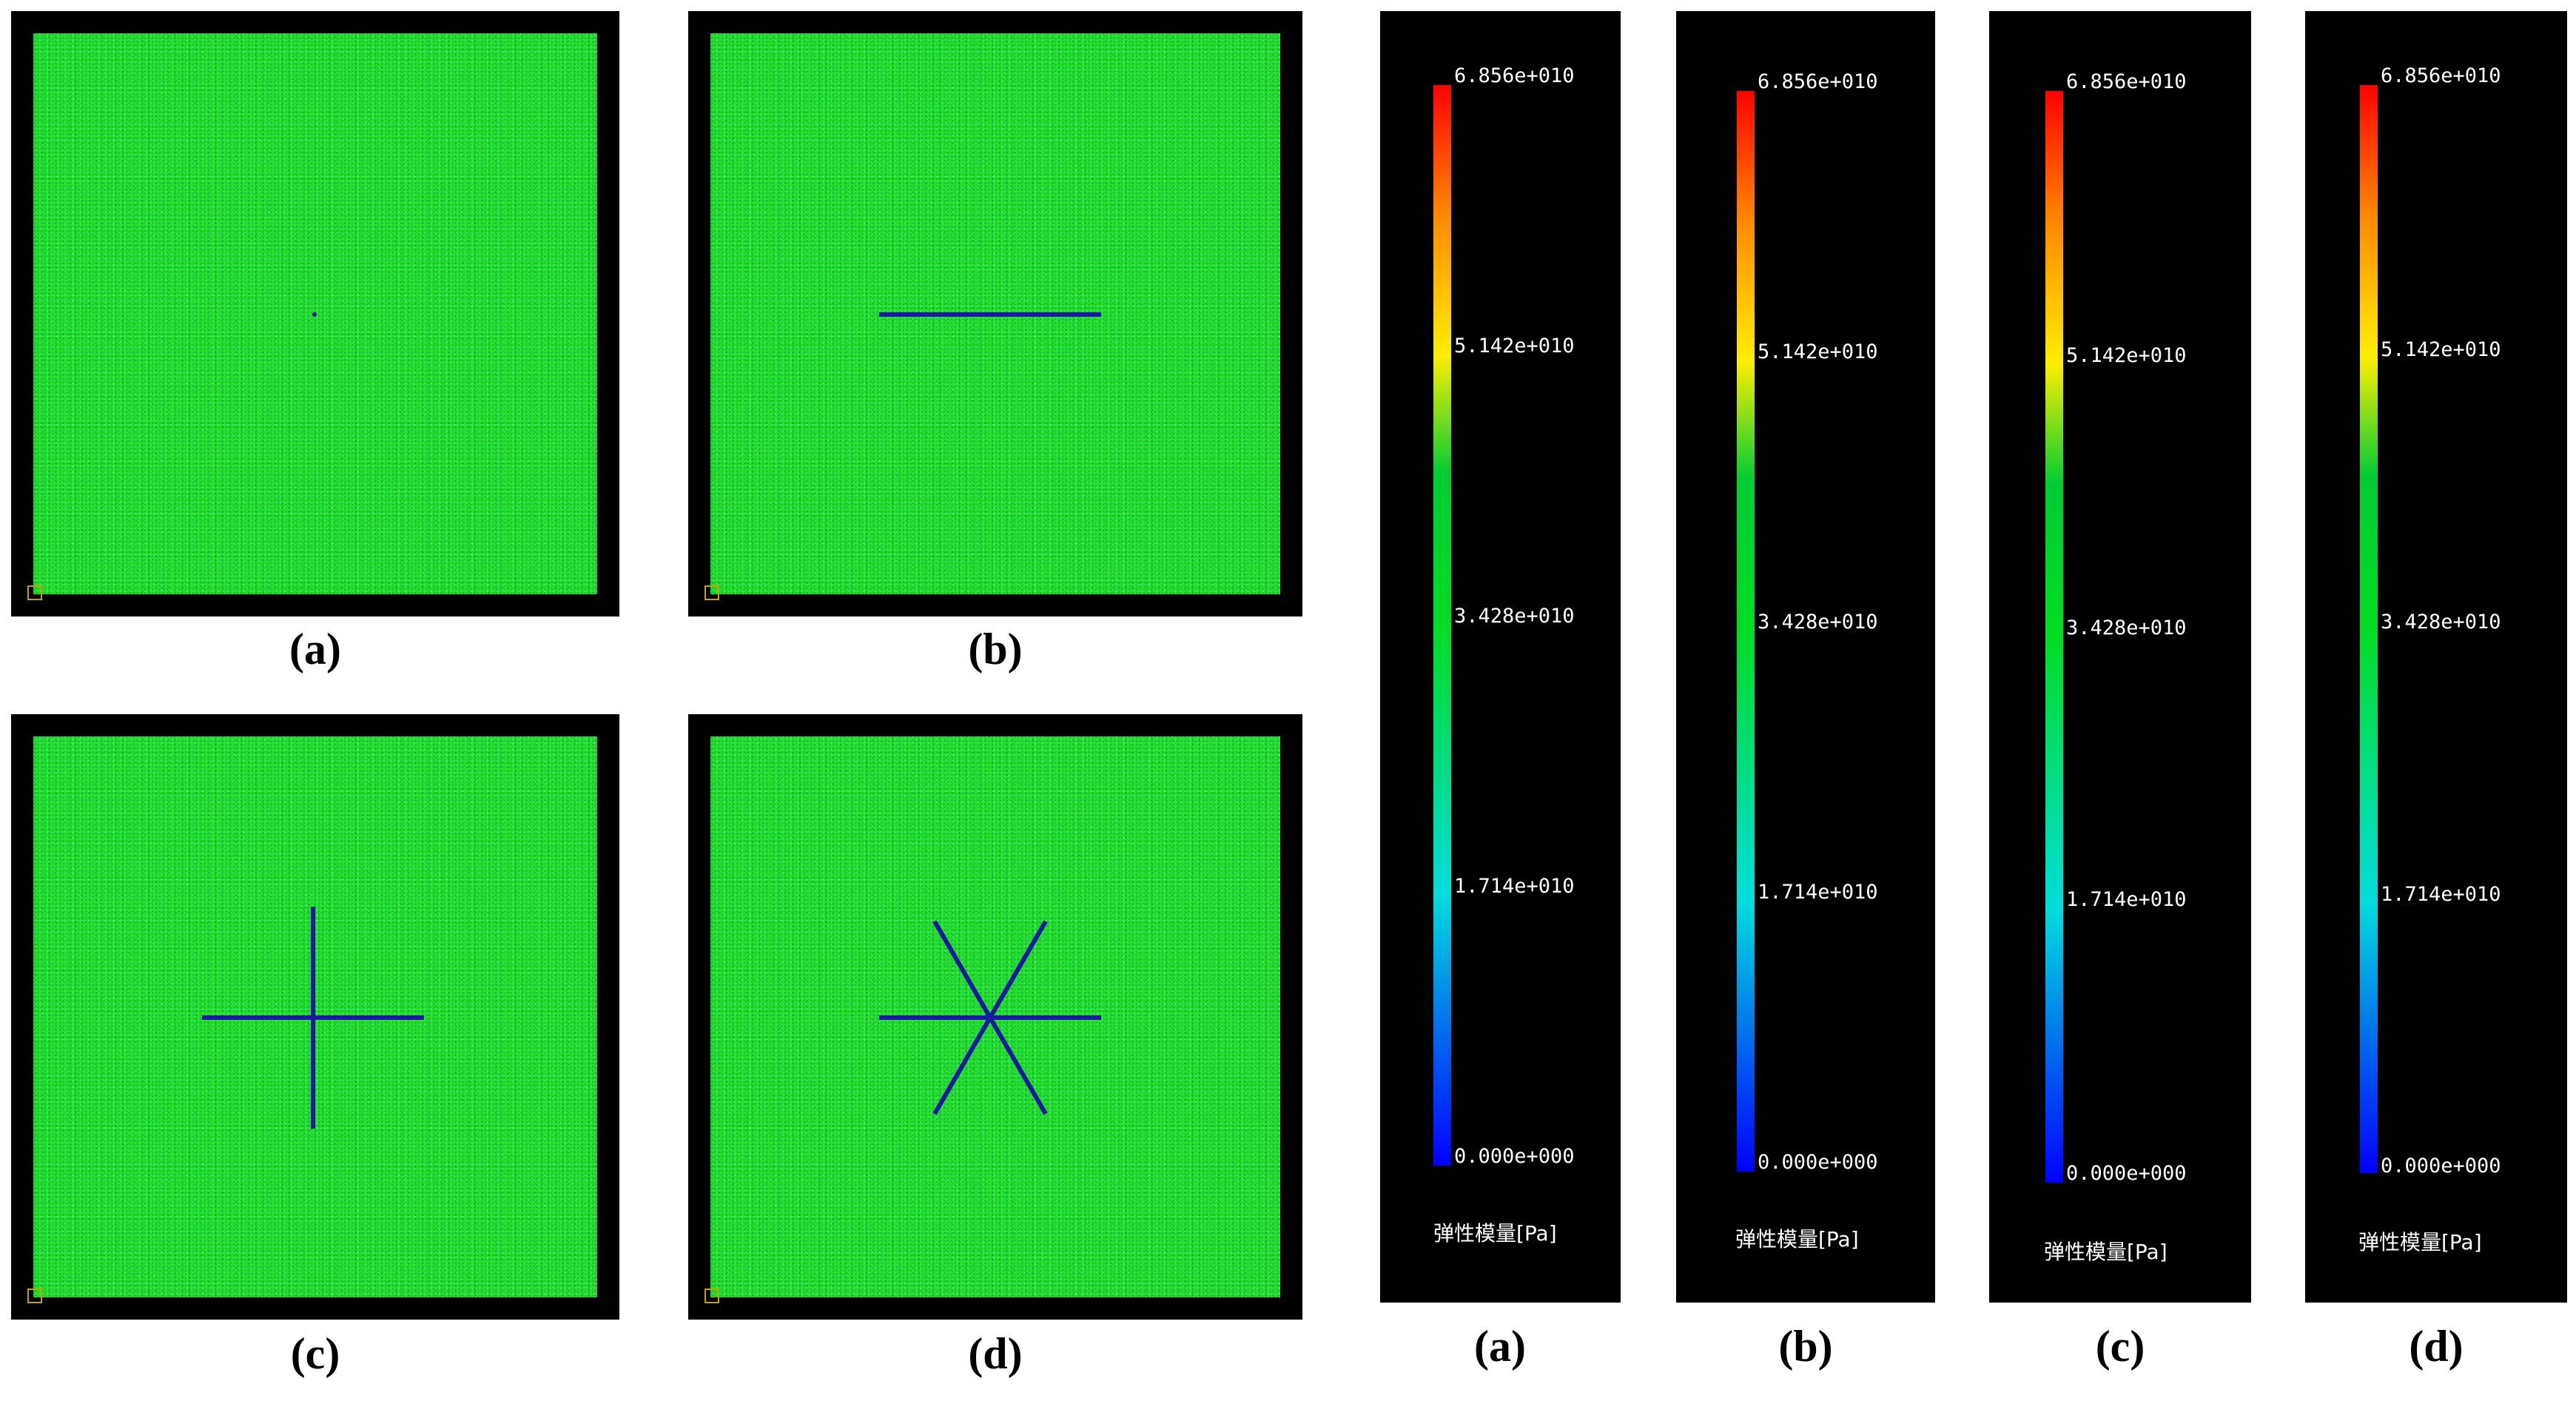 The image size is (2576, 1401). What do you see at coordinates (2120, 1346) in the screenshot?
I see `legend-label-c: (c)` at bounding box center [2120, 1346].